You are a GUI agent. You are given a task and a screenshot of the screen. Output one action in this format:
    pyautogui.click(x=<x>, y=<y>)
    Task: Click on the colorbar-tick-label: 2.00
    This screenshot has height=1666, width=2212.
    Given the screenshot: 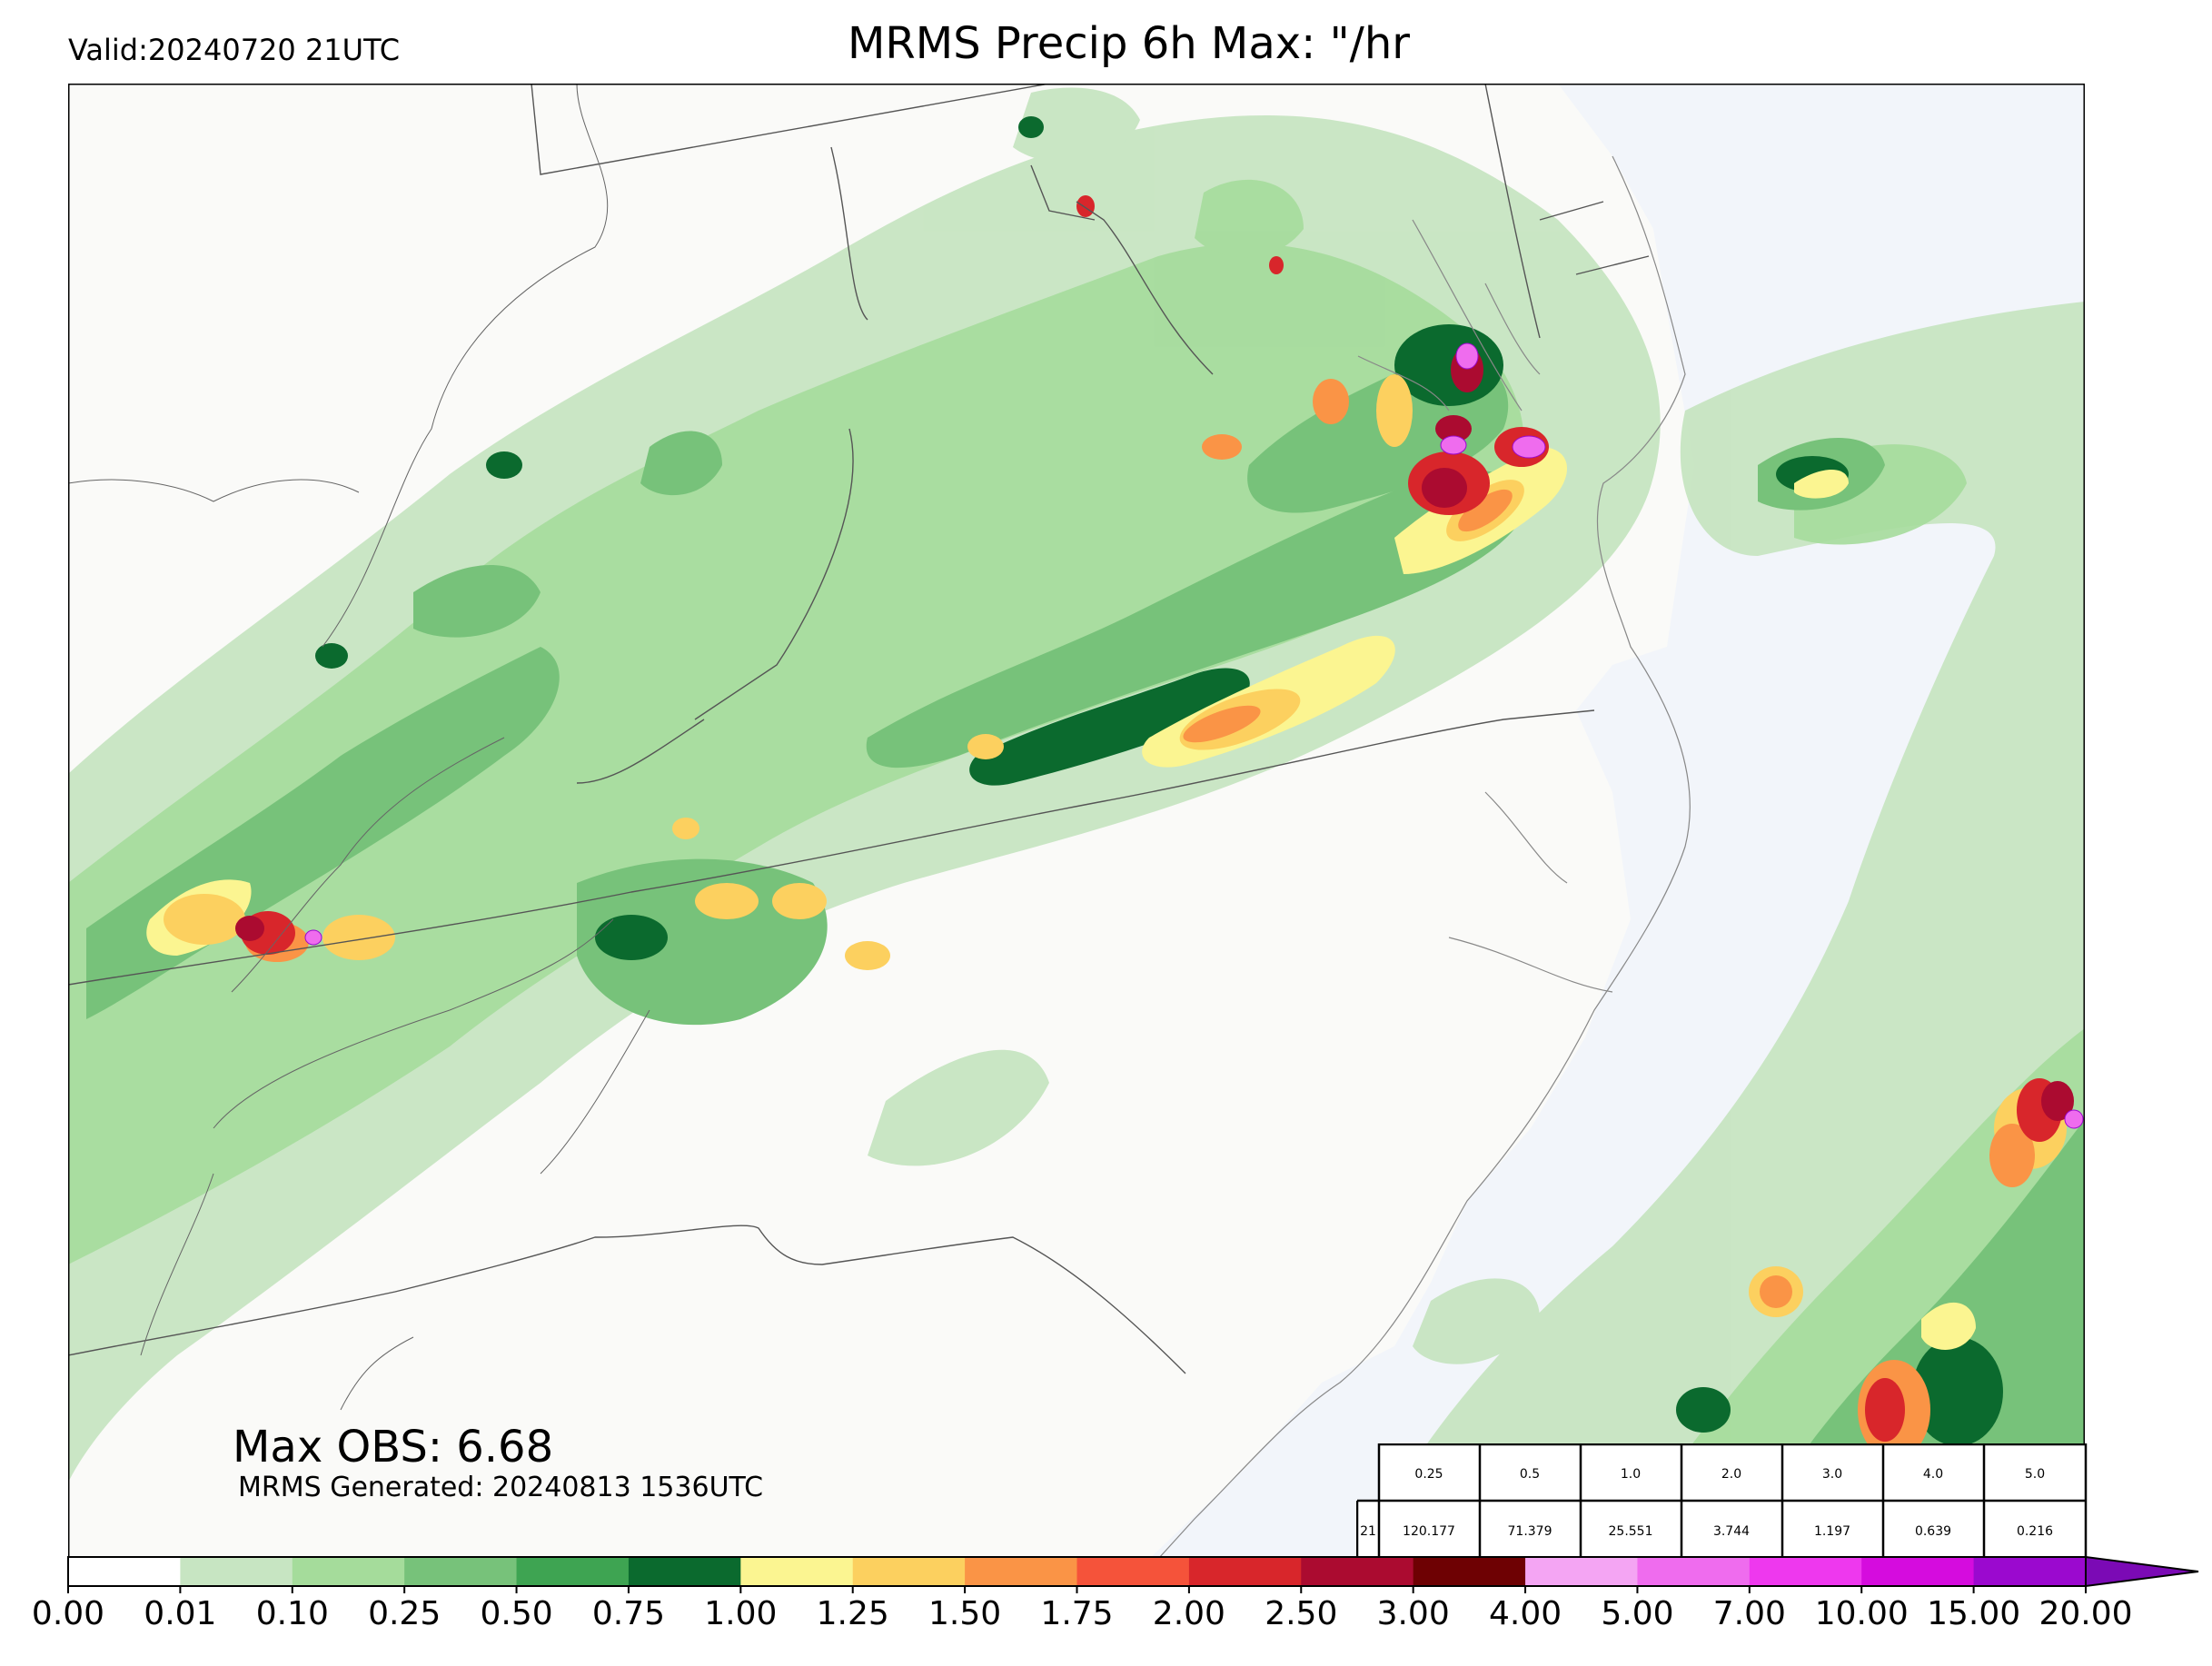 What is the action you would take?
    pyautogui.click(x=1188, y=1613)
    